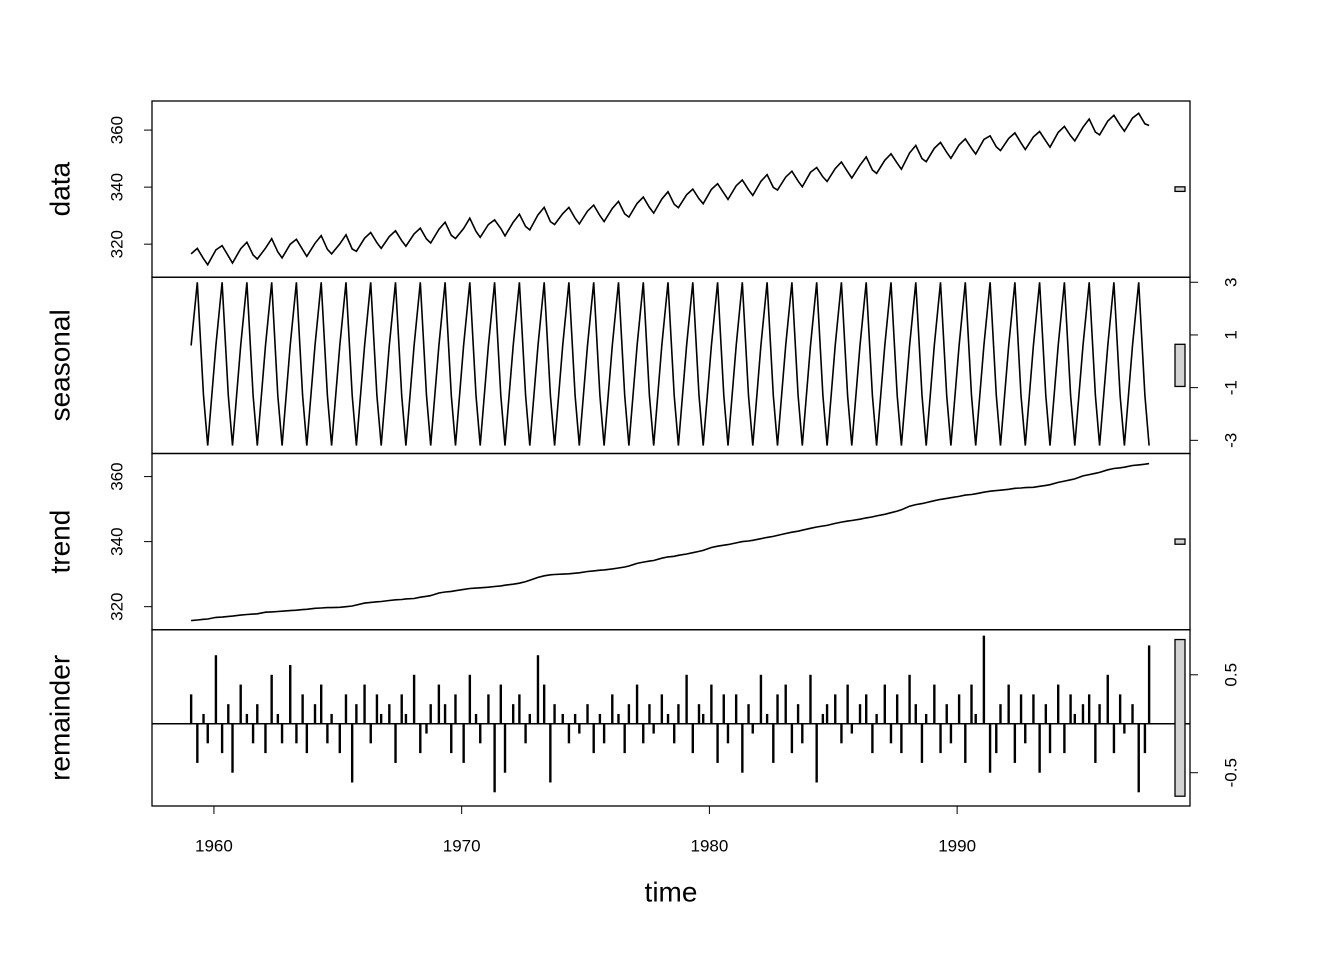 This screenshot has height=960, width=1344. Describe the element at coordinates (59, 365) in the screenshot. I see `panel-label: seasonal` at that location.